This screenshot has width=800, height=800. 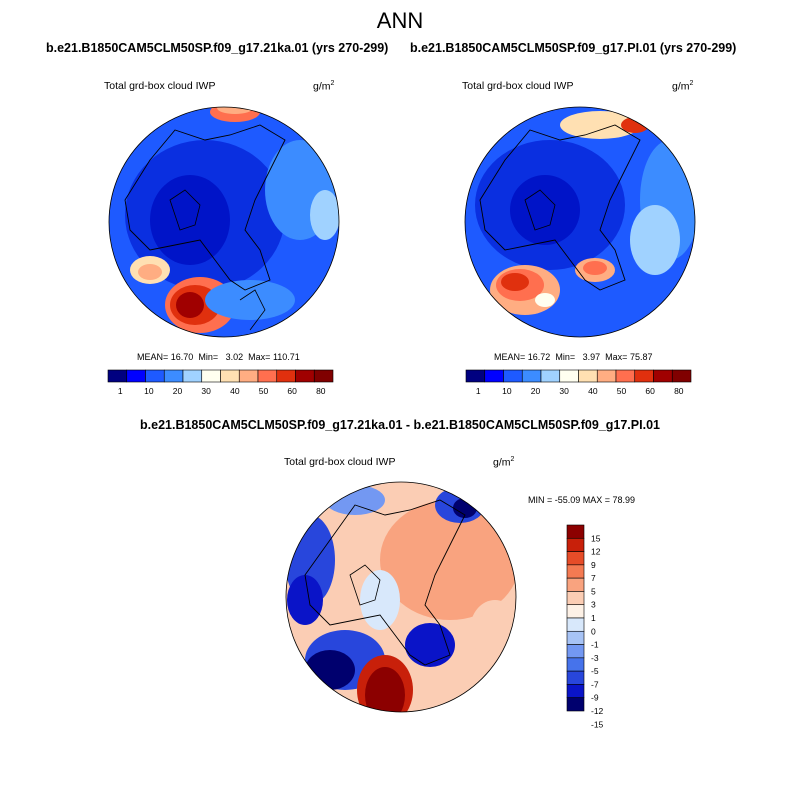 I want to click on colorbar-2-label: 30, so click(x=564, y=391).